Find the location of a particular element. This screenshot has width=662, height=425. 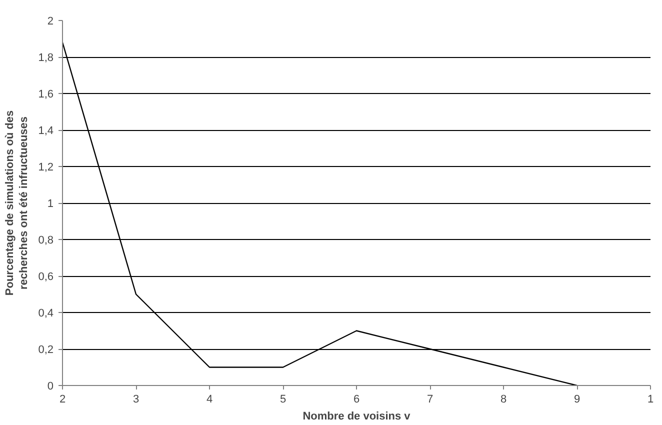

x-tick-label: 9 is located at coordinates (577, 400).